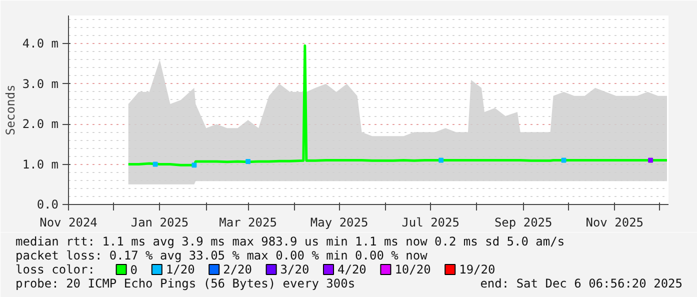  I want to click on text: packet loss: 0.17 % avg 33.05 % max 0.00 % min 0.00 % now, so click(222, 255).